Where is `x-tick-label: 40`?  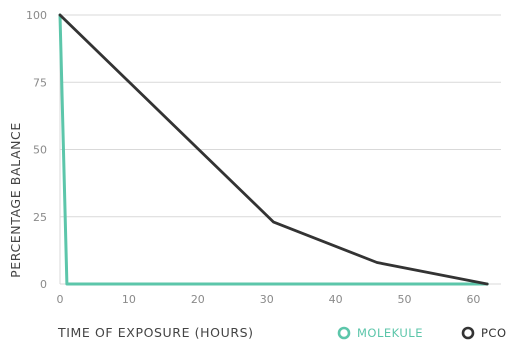 x-tick-label: 40 is located at coordinates (336, 299).